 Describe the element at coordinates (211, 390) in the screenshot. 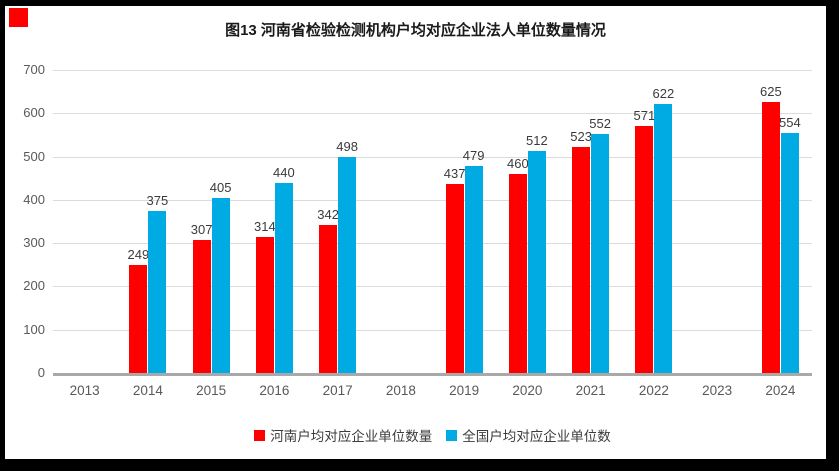

I see `x-axis-label-2015: 2015` at that location.